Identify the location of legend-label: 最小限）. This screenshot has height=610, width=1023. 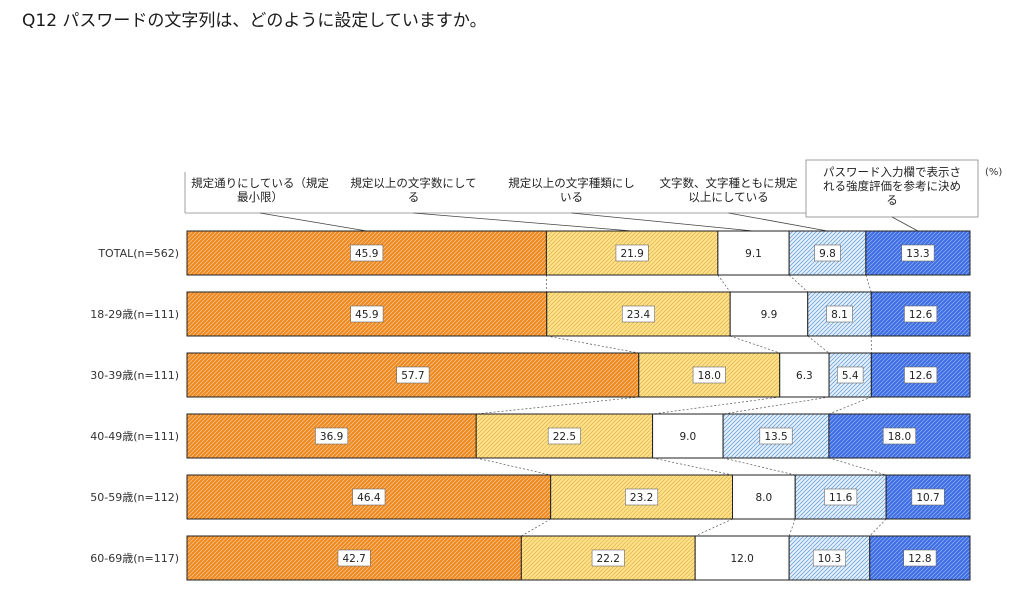
(260, 197).